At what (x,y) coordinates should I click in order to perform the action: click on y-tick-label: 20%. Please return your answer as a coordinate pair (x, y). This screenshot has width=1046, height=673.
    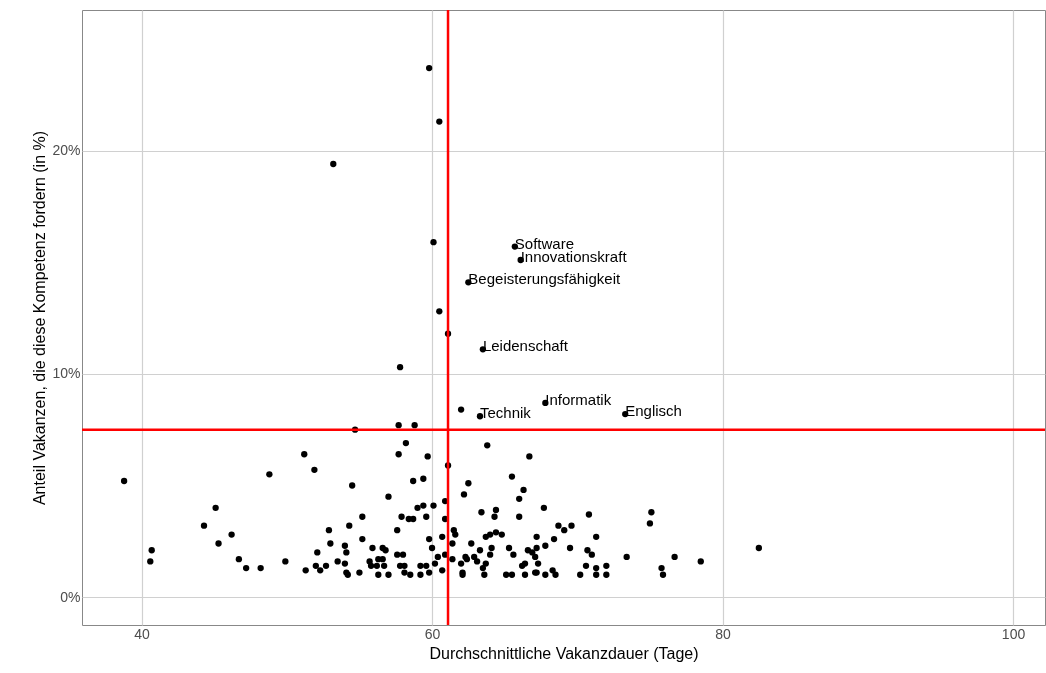
    Looking at the image, I should click on (66, 150).